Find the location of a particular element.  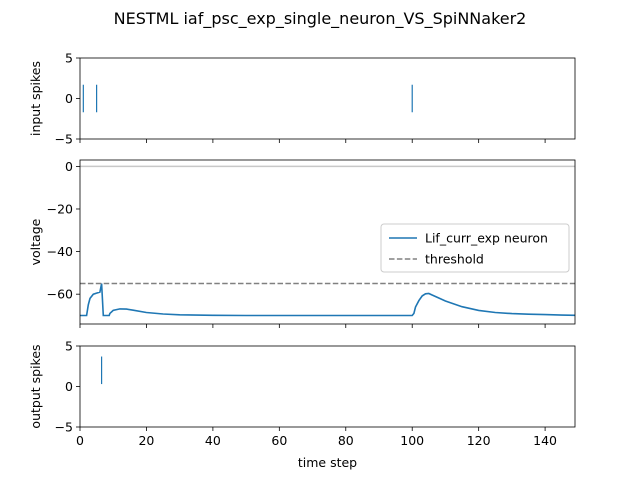

x-tick-label: 120 is located at coordinates (479, 440).